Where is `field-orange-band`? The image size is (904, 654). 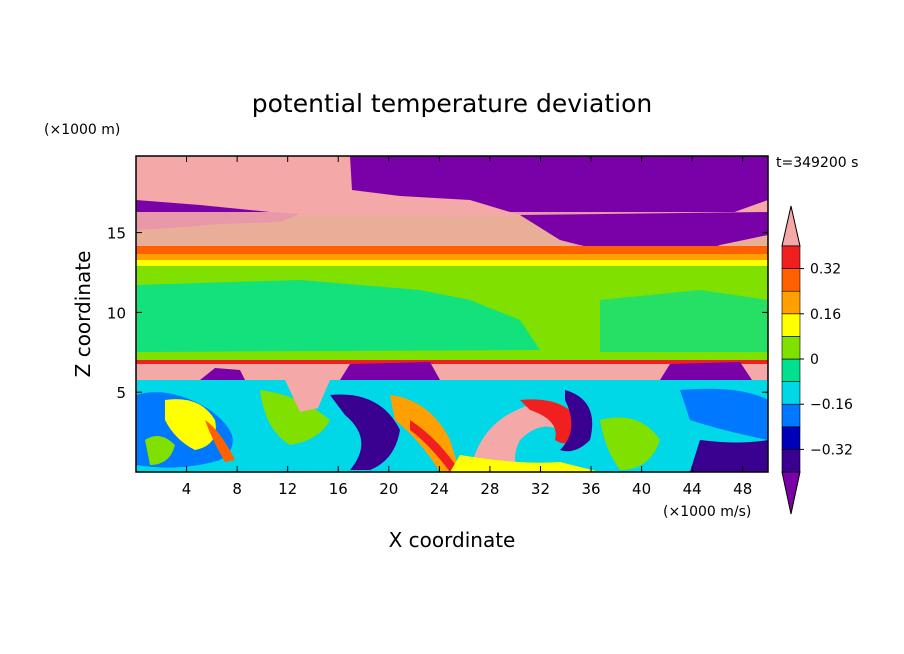 field-orange-band is located at coordinates (452, 257).